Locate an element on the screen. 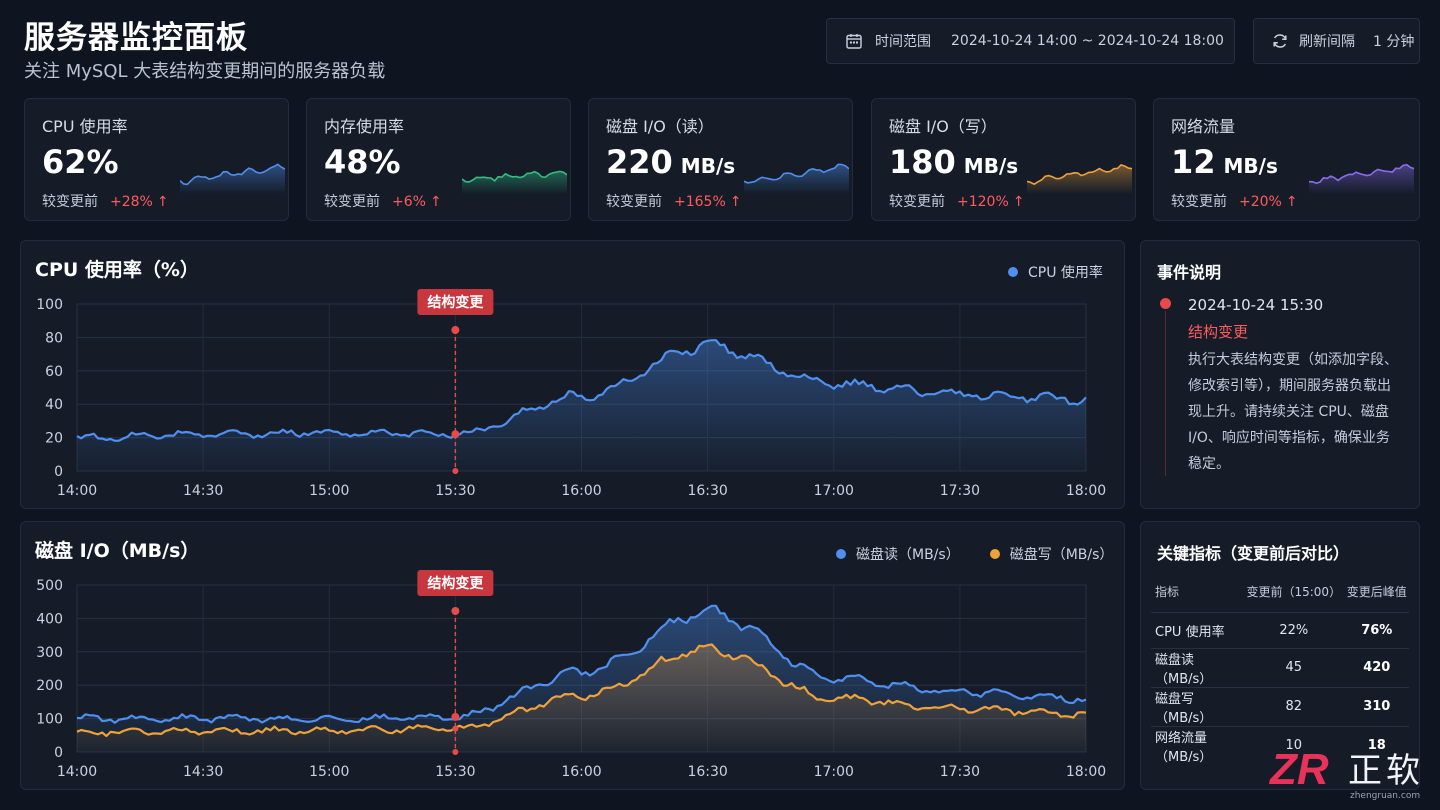 The image size is (1440, 810). legend-label-read: 磁盘读（MB/s） is located at coordinates (908, 555).